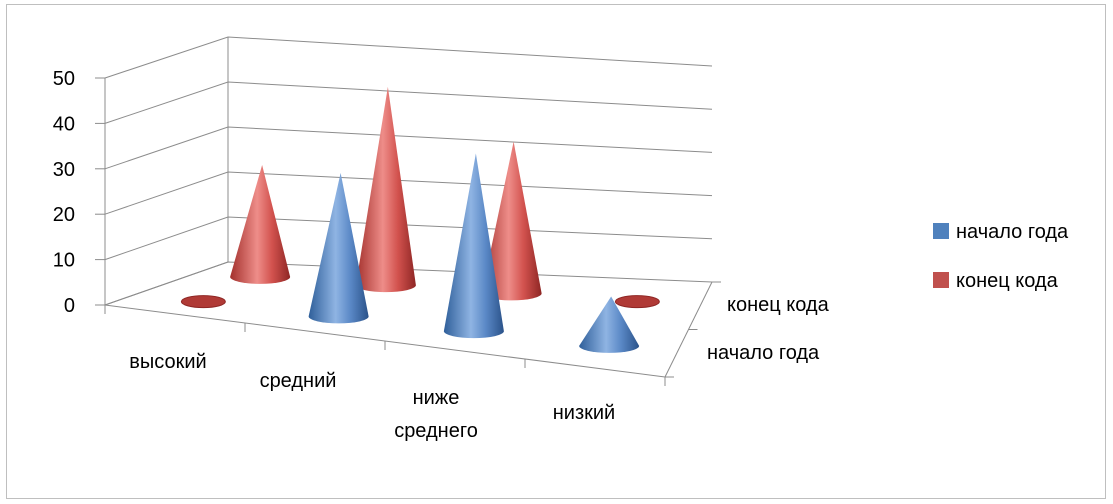 This screenshot has height=504, width=1113. Describe the element at coordinates (64, 215) in the screenshot. I see `y-tick-label: 20` at that location.